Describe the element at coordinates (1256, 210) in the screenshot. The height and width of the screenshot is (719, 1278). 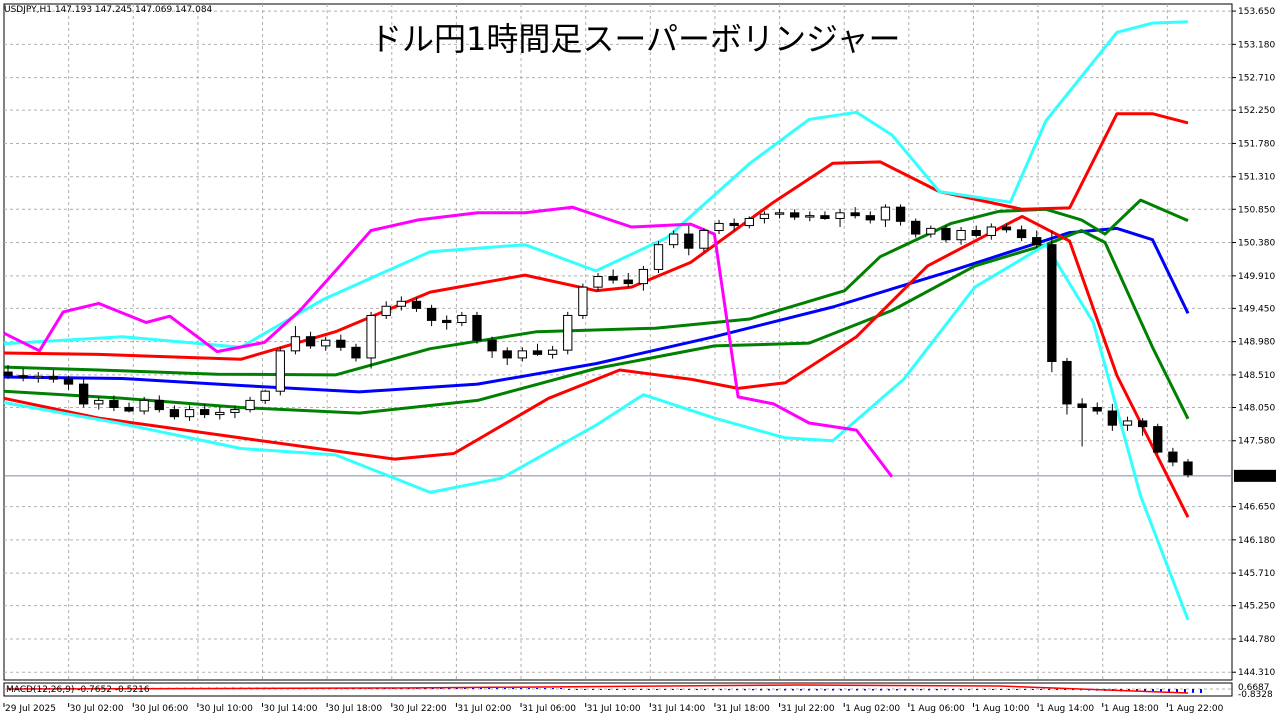
I see `y-tick-label: 150.850` at that location.